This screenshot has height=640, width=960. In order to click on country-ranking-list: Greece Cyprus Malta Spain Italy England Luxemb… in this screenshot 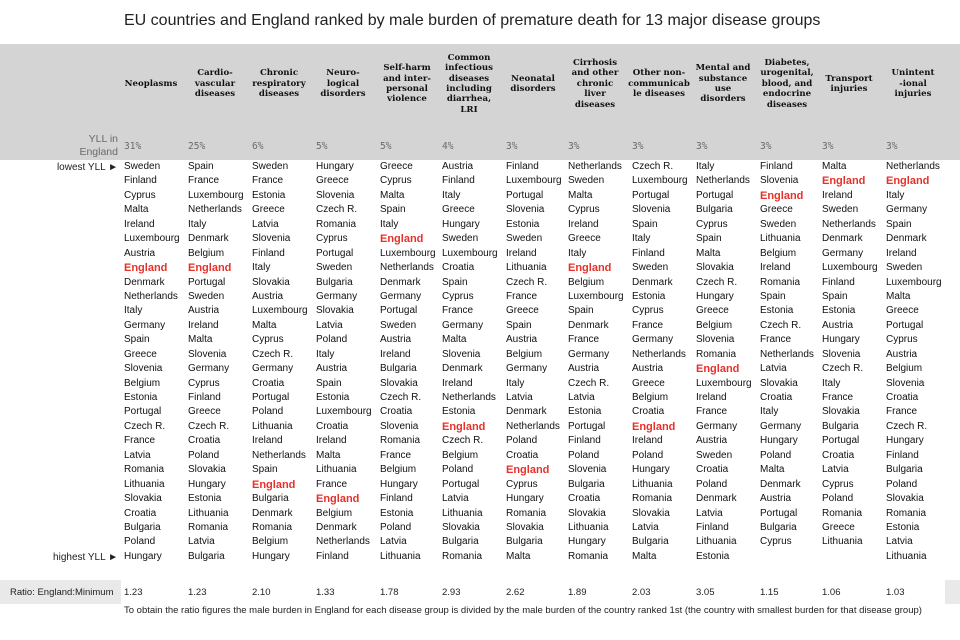, I will do `click(408, 362)`.